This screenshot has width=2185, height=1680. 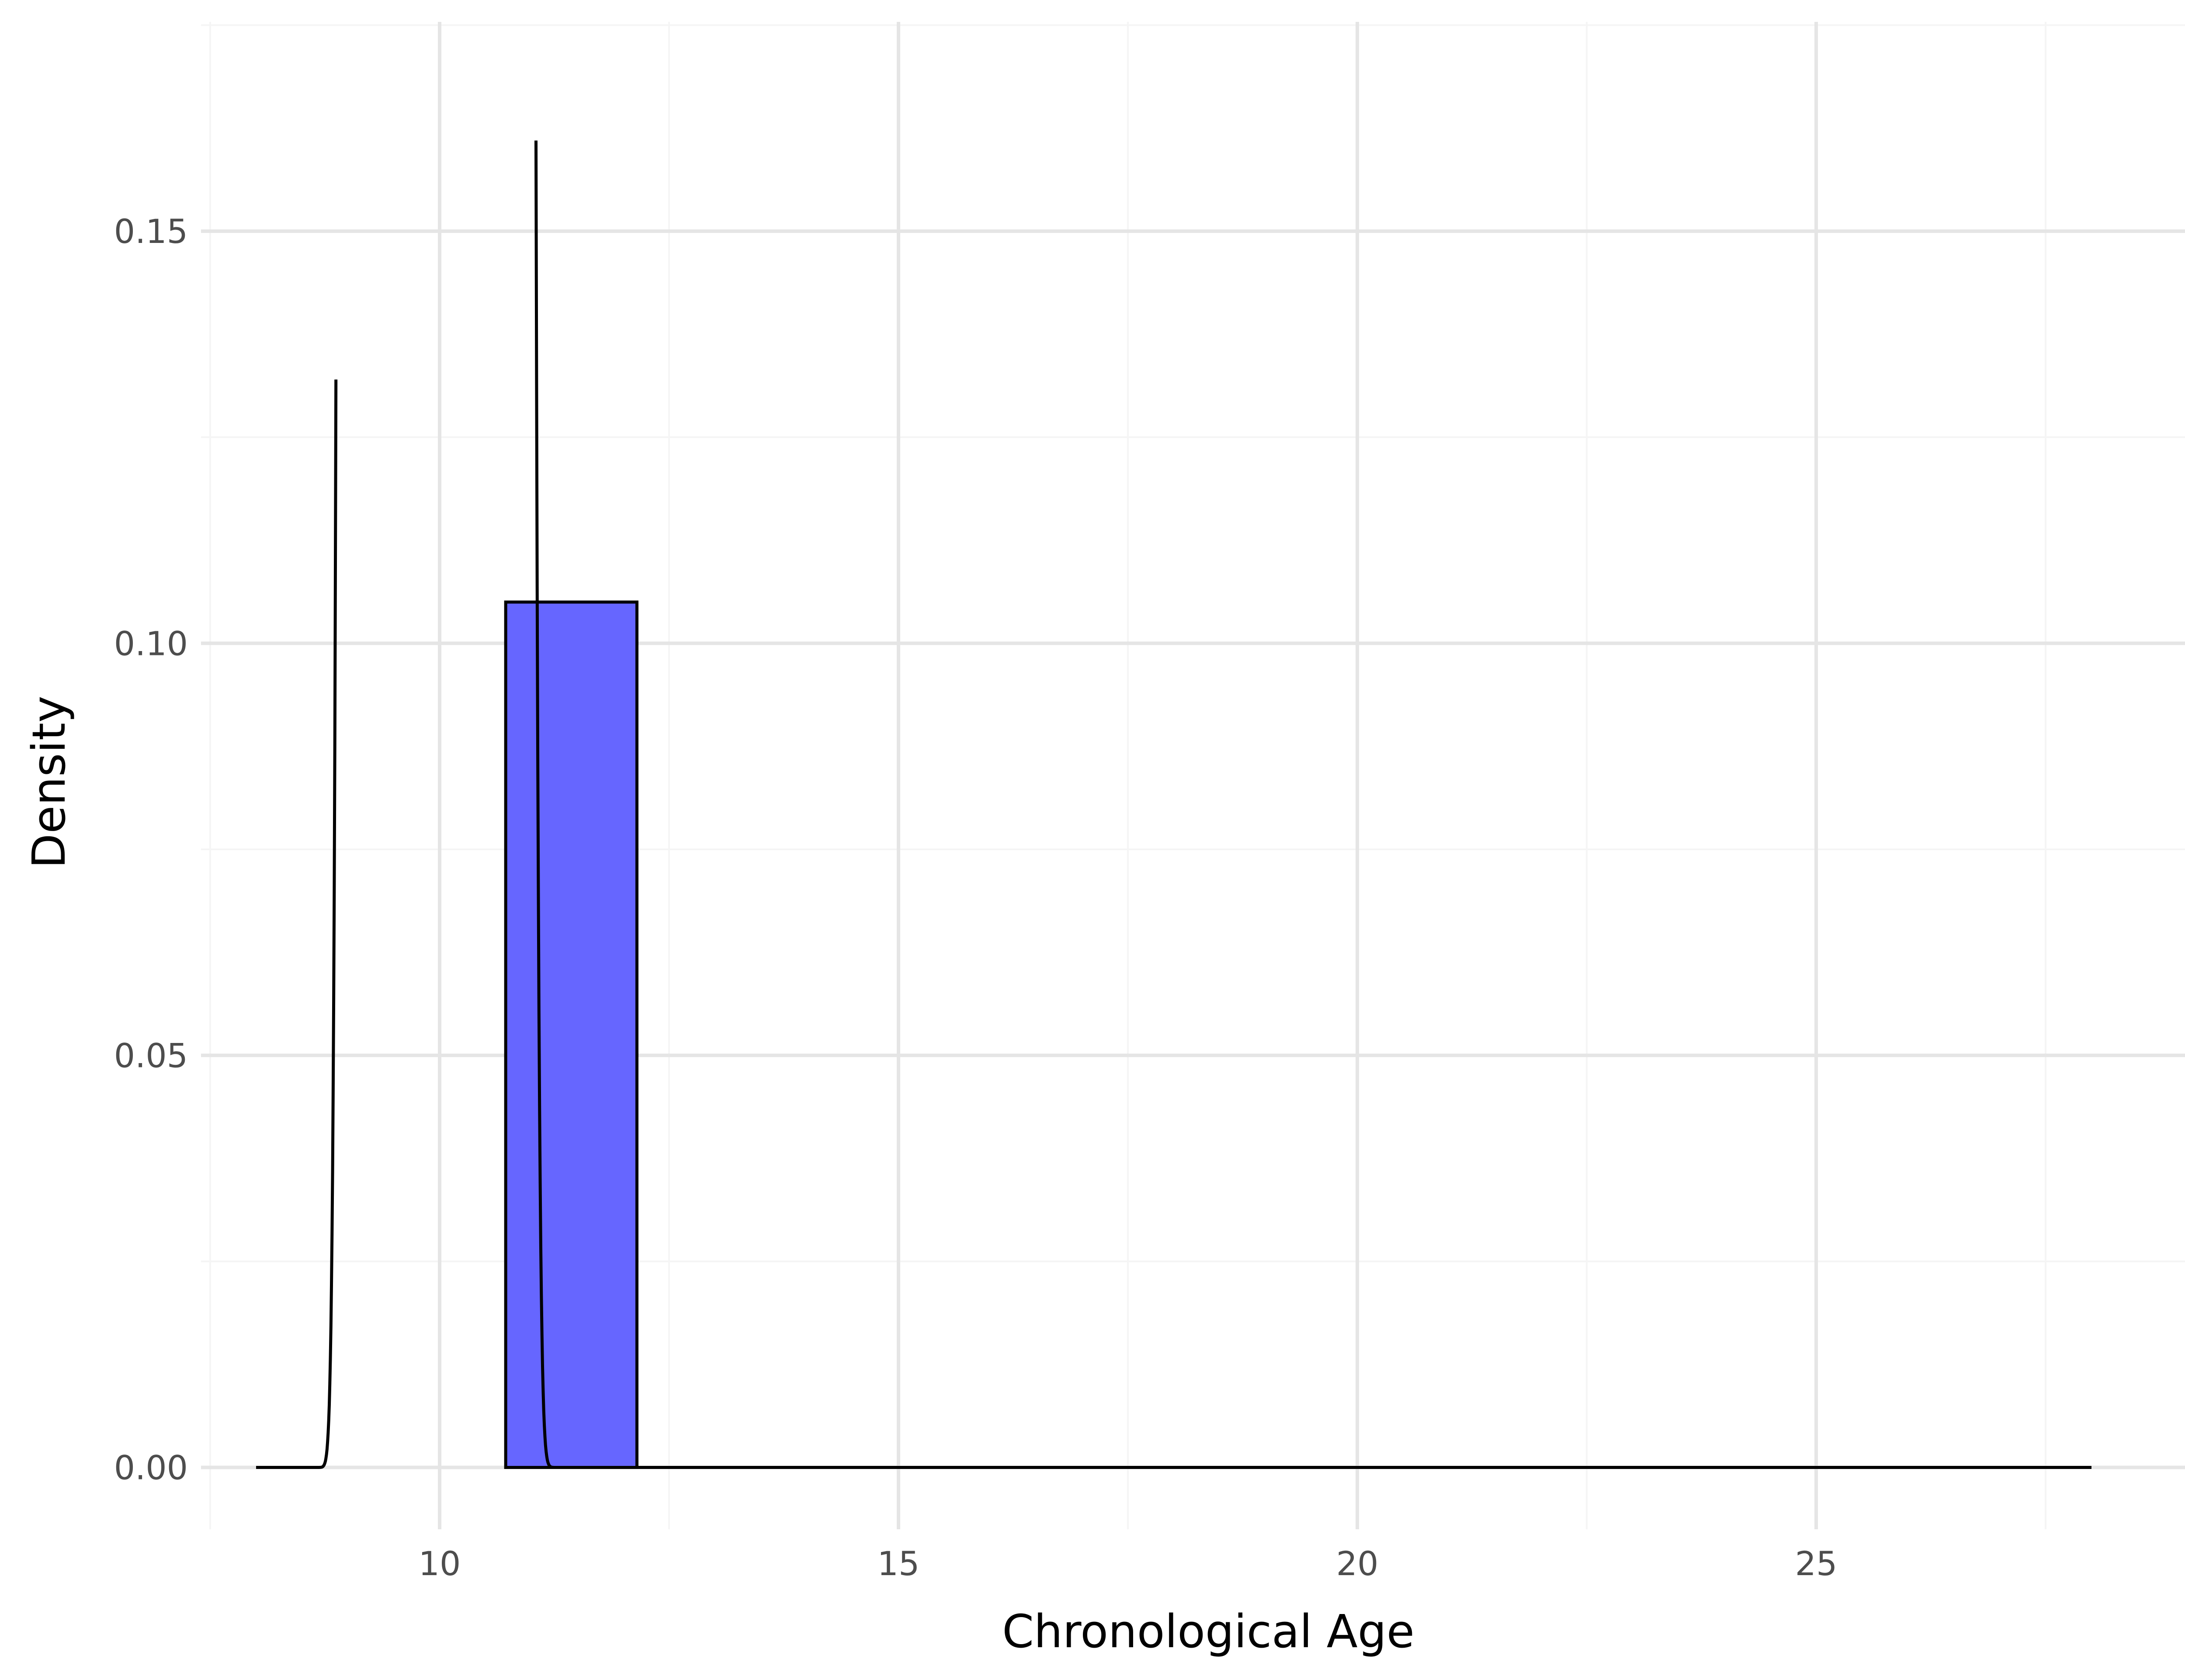 What do you see at coordinates (151, 1467) in the screenshot?
I see `y-tick-label: 0.00` at bounding box center [151, 1467].